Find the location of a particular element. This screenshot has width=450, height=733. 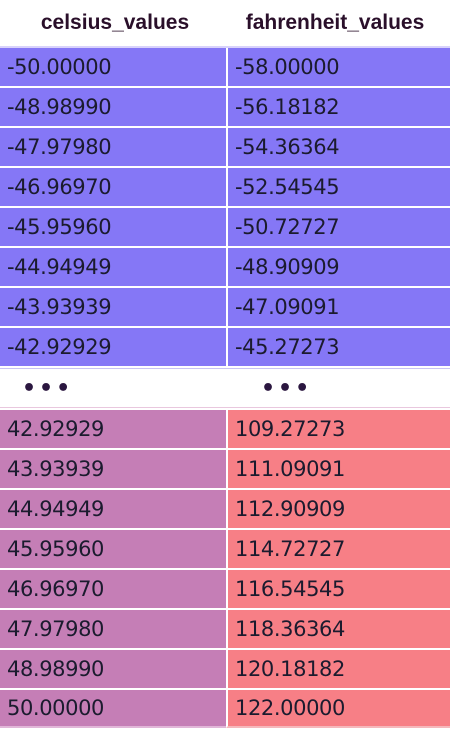

ellipsis-row: ••• ••• is located at coordinates (225, 388).